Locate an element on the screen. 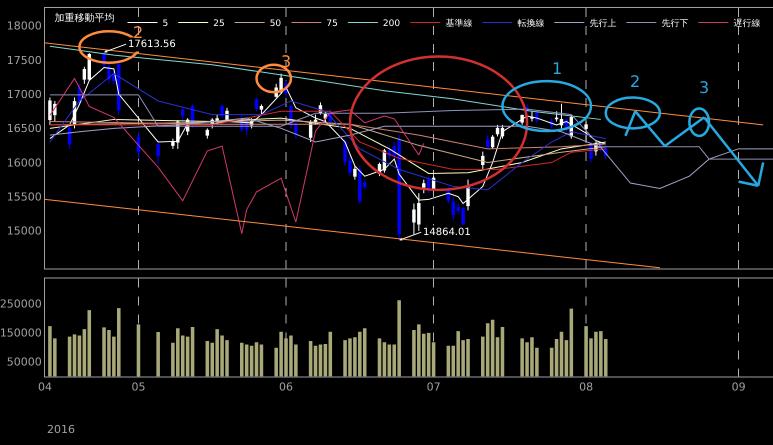 This screenshot has height=445, width=773. legend-label: 基準線 is located at coordinates (458, 24).